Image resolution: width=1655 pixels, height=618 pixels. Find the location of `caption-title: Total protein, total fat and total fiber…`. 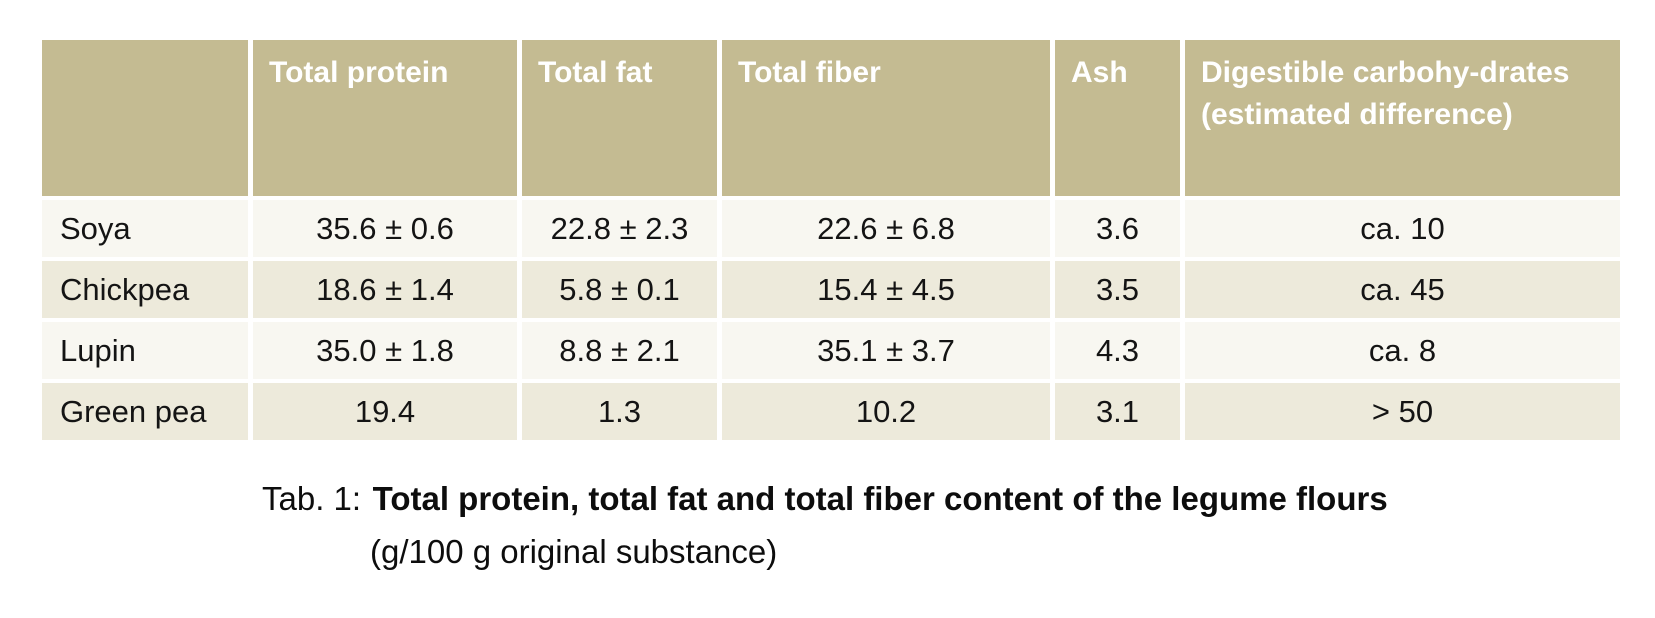

caption-title: Total protein, total fat and total fiber… is located at coordinates (880, 498).